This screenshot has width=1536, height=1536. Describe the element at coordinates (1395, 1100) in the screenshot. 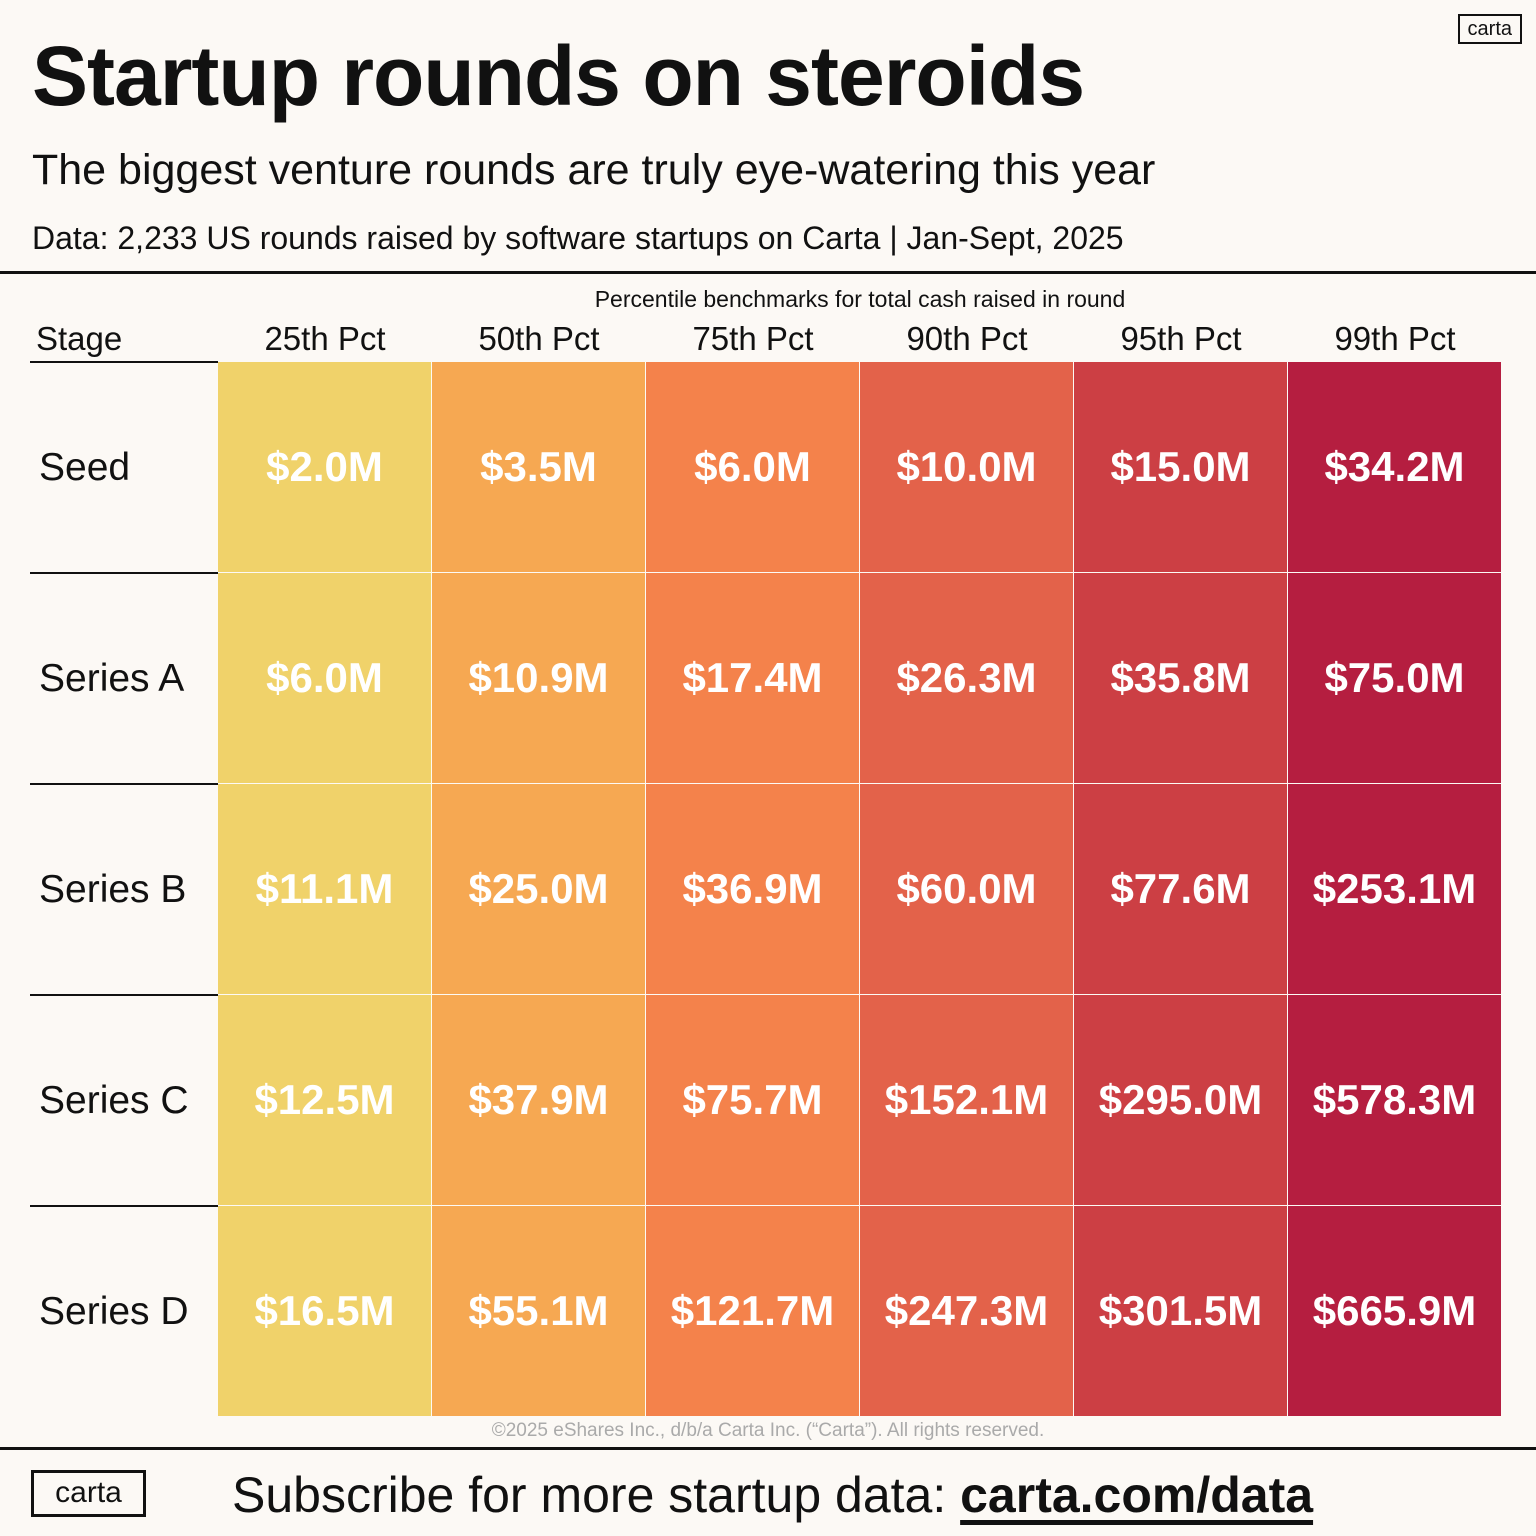

I see `heatmap-cell: $578.3M` at that location.